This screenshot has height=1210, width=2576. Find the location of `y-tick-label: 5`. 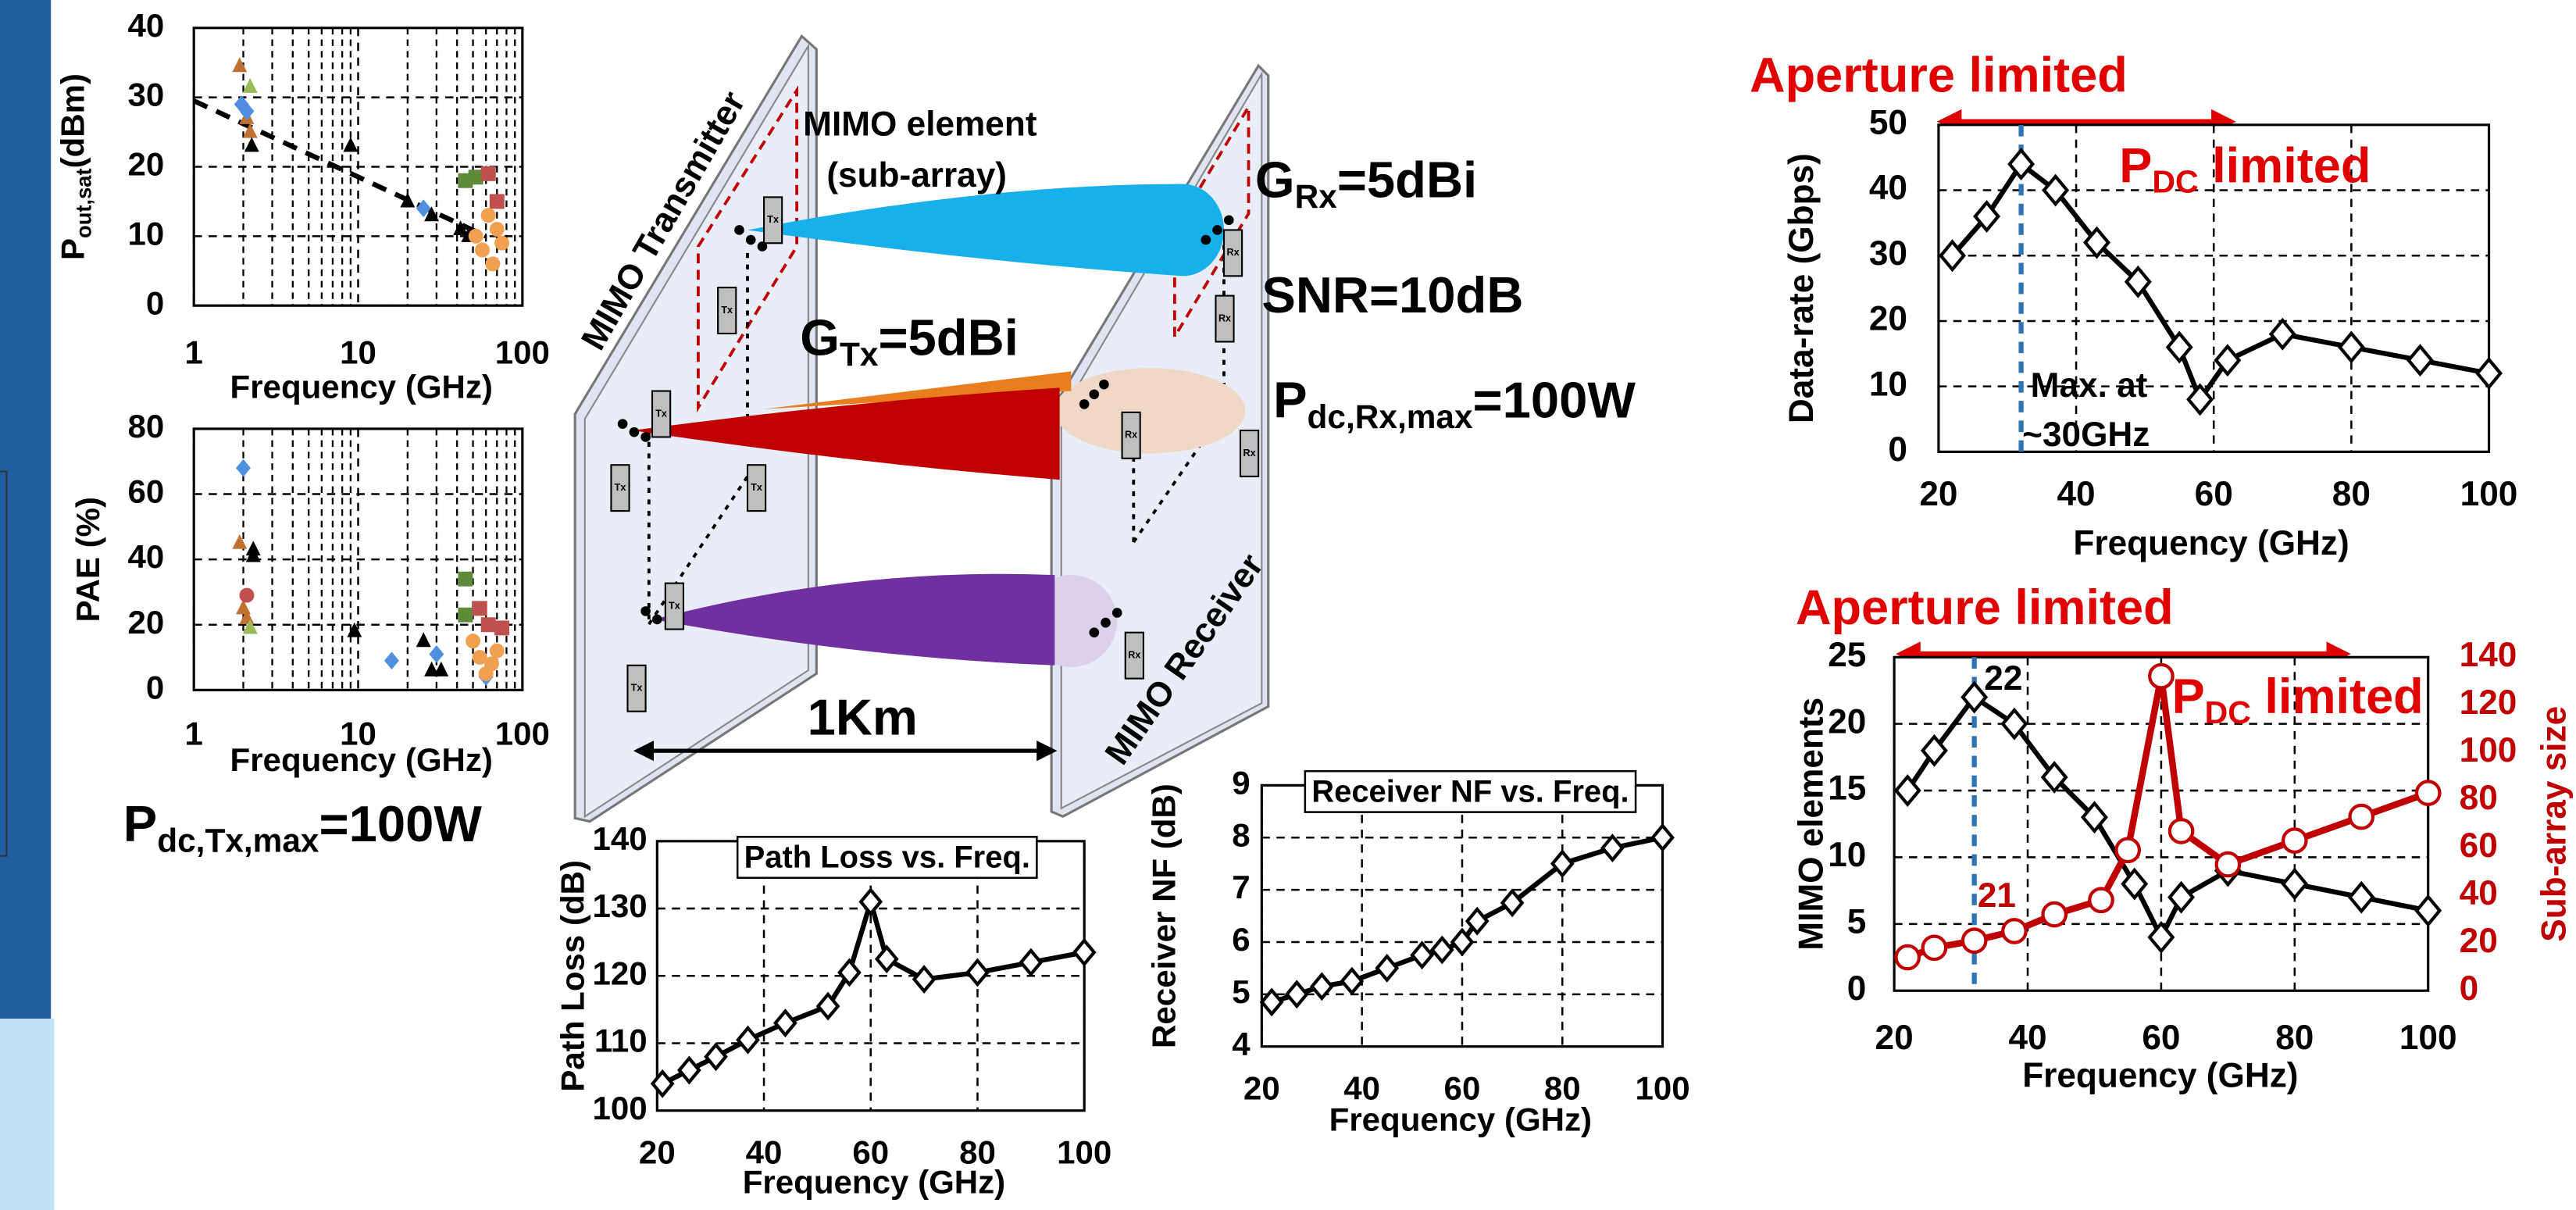

y-tick-label: 5 is located at coordinates (1241, 991).